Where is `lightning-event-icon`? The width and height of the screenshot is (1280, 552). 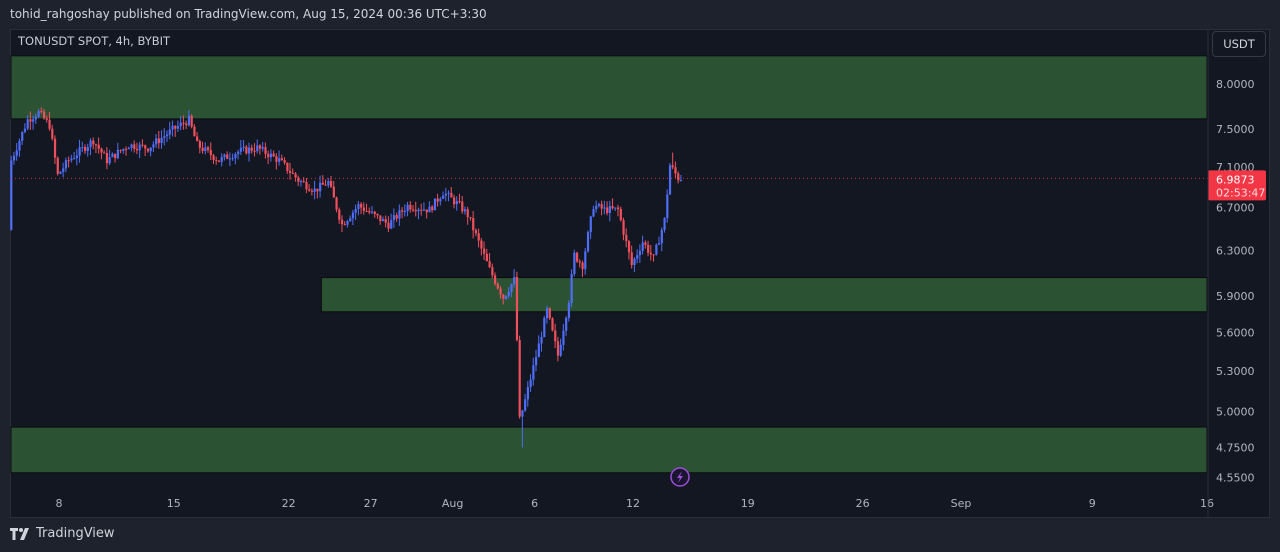
lightning-event-icon is located at coordinates (680, 477).